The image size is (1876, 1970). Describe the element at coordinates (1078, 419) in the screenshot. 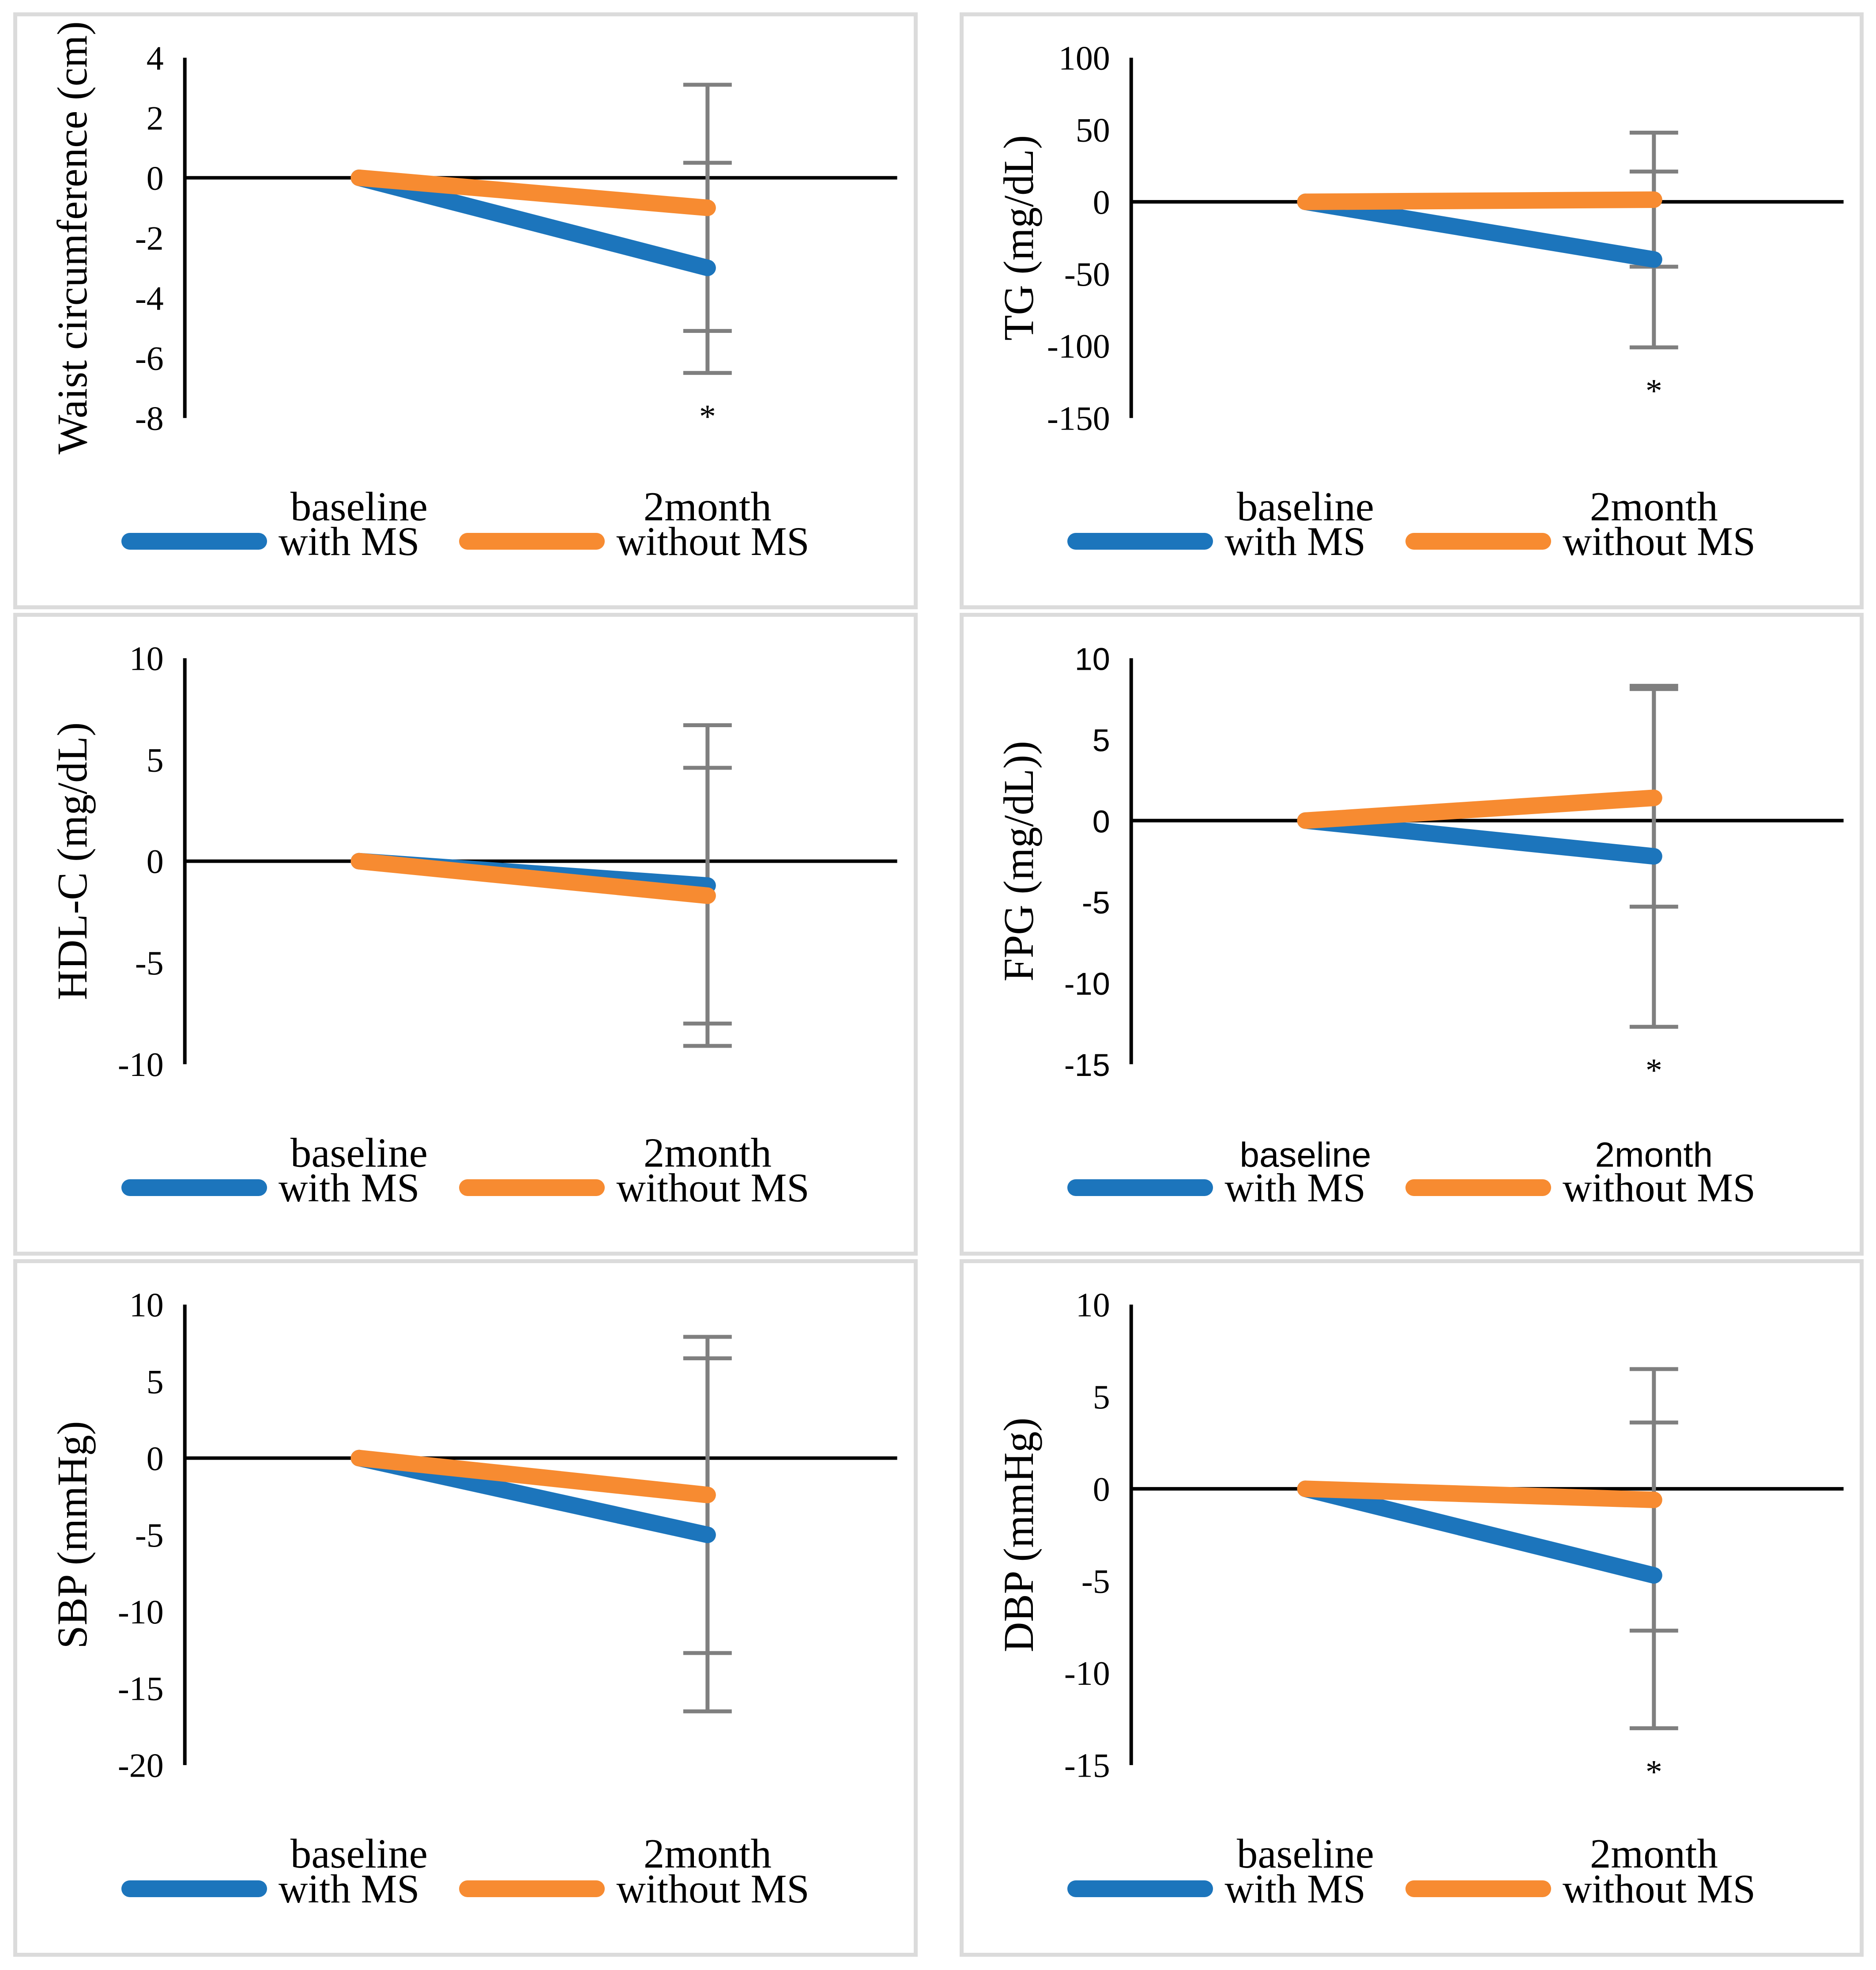

I see `y-tick-label: -150` at that location.